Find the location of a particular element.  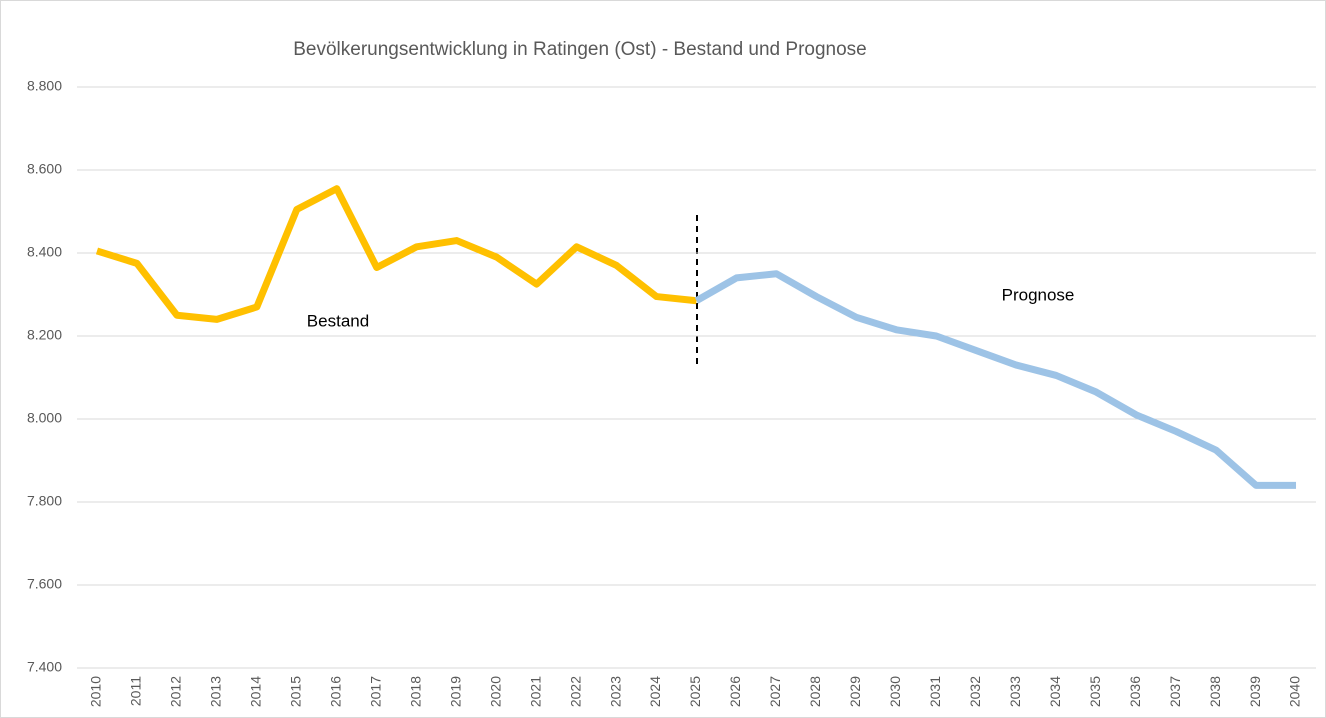

y-tick-label: 8.400 is located at coordinates (44, 252).